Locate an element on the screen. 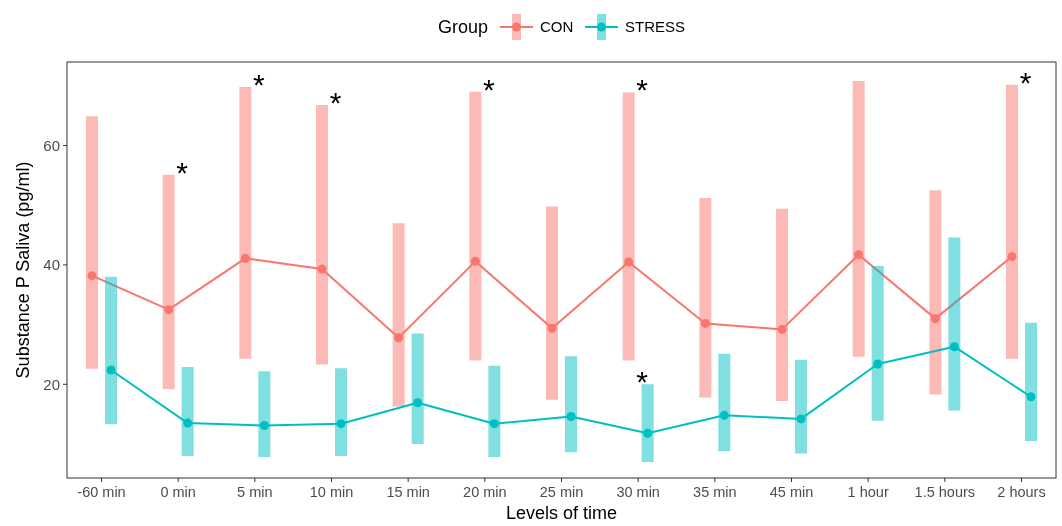 Image resolution: width=1062 pixels, height=526 pixels. y-tick-label: 40 is located at coordinates (51, 265).